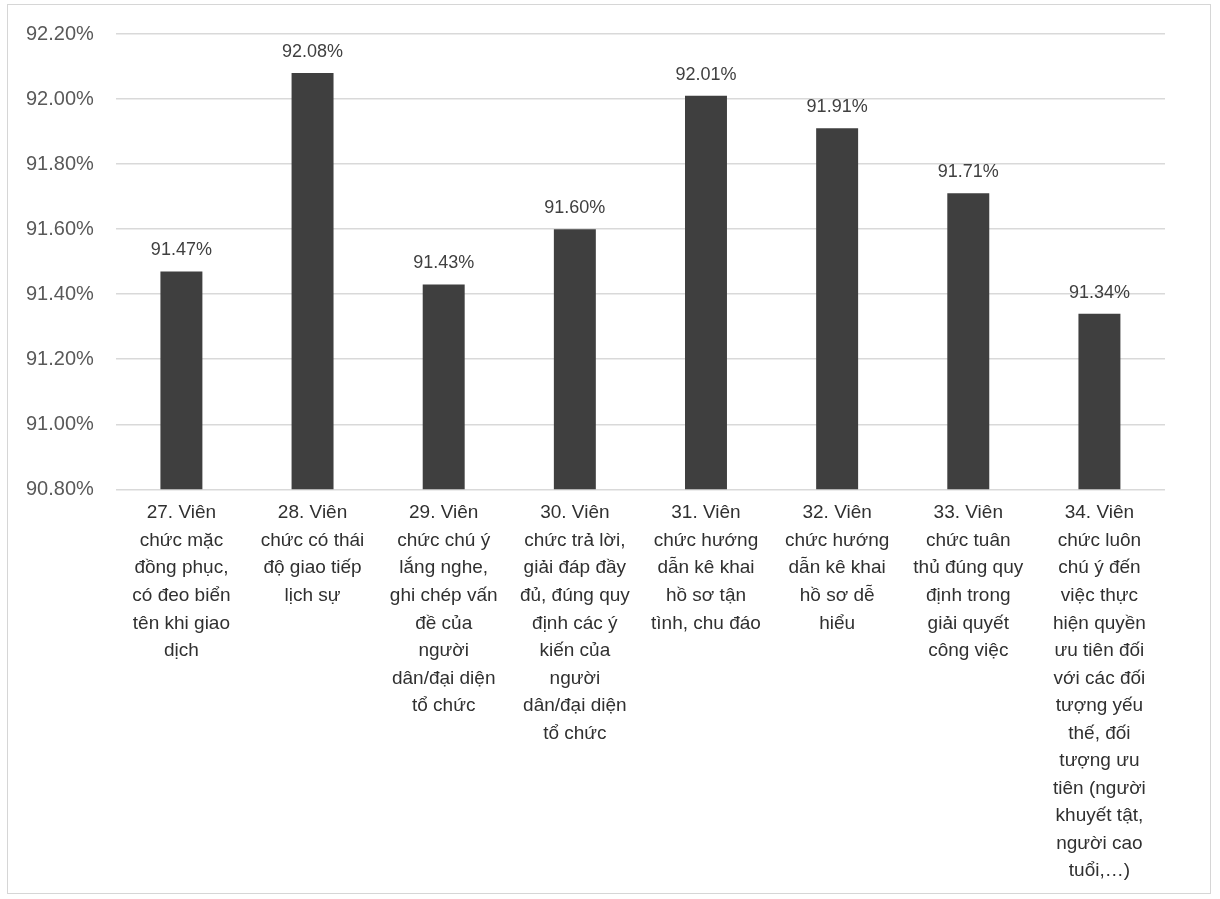 This screenshot has height=899, width=1220. Describe the element at coordinates (181, 249) in the screenshot. I see `data-label: 91.47%` at that location.